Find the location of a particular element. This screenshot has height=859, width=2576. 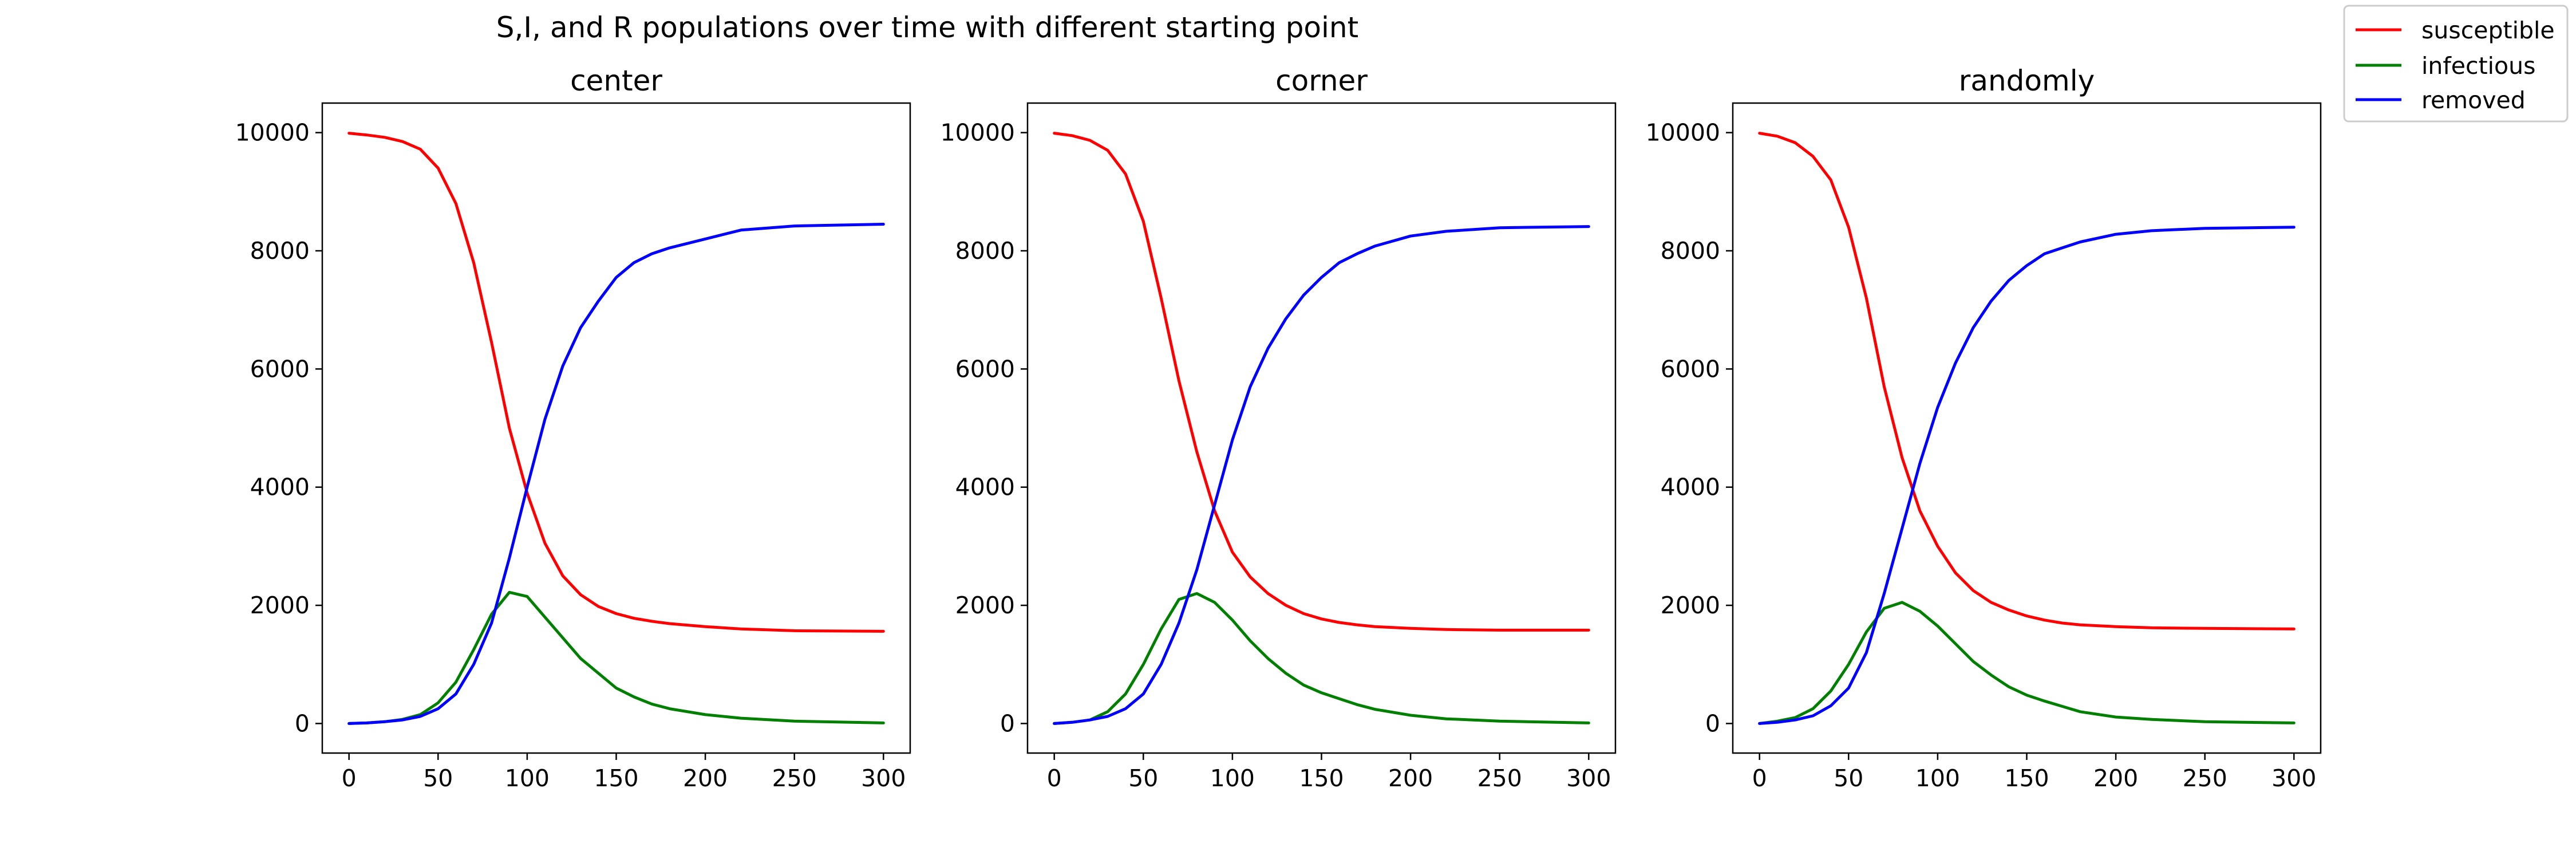

legend-label-susceptible: susceptible is located at coordinates (2488, 30).